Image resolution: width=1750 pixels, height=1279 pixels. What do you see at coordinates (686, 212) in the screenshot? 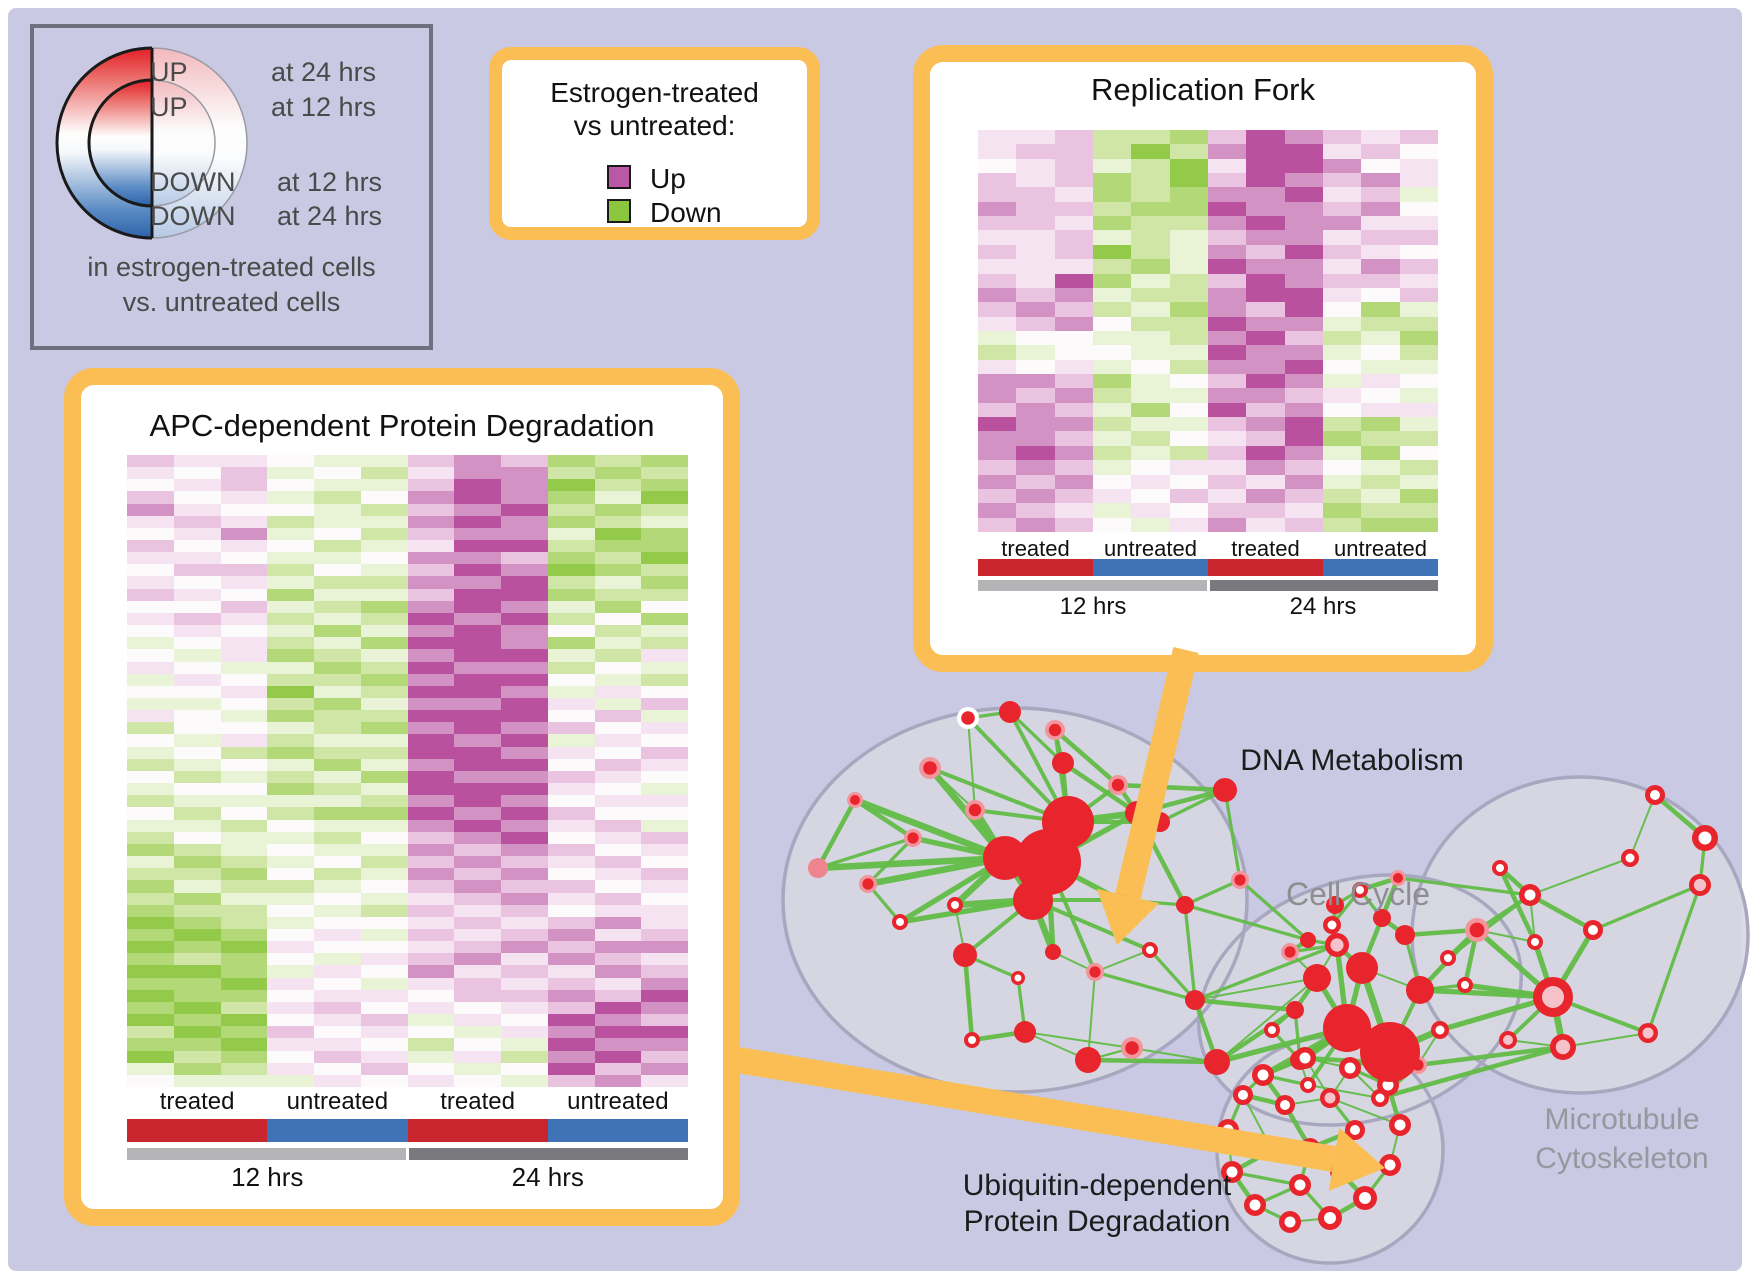
I see `down-swatch-label: Down` at bounding box center [686, 212].